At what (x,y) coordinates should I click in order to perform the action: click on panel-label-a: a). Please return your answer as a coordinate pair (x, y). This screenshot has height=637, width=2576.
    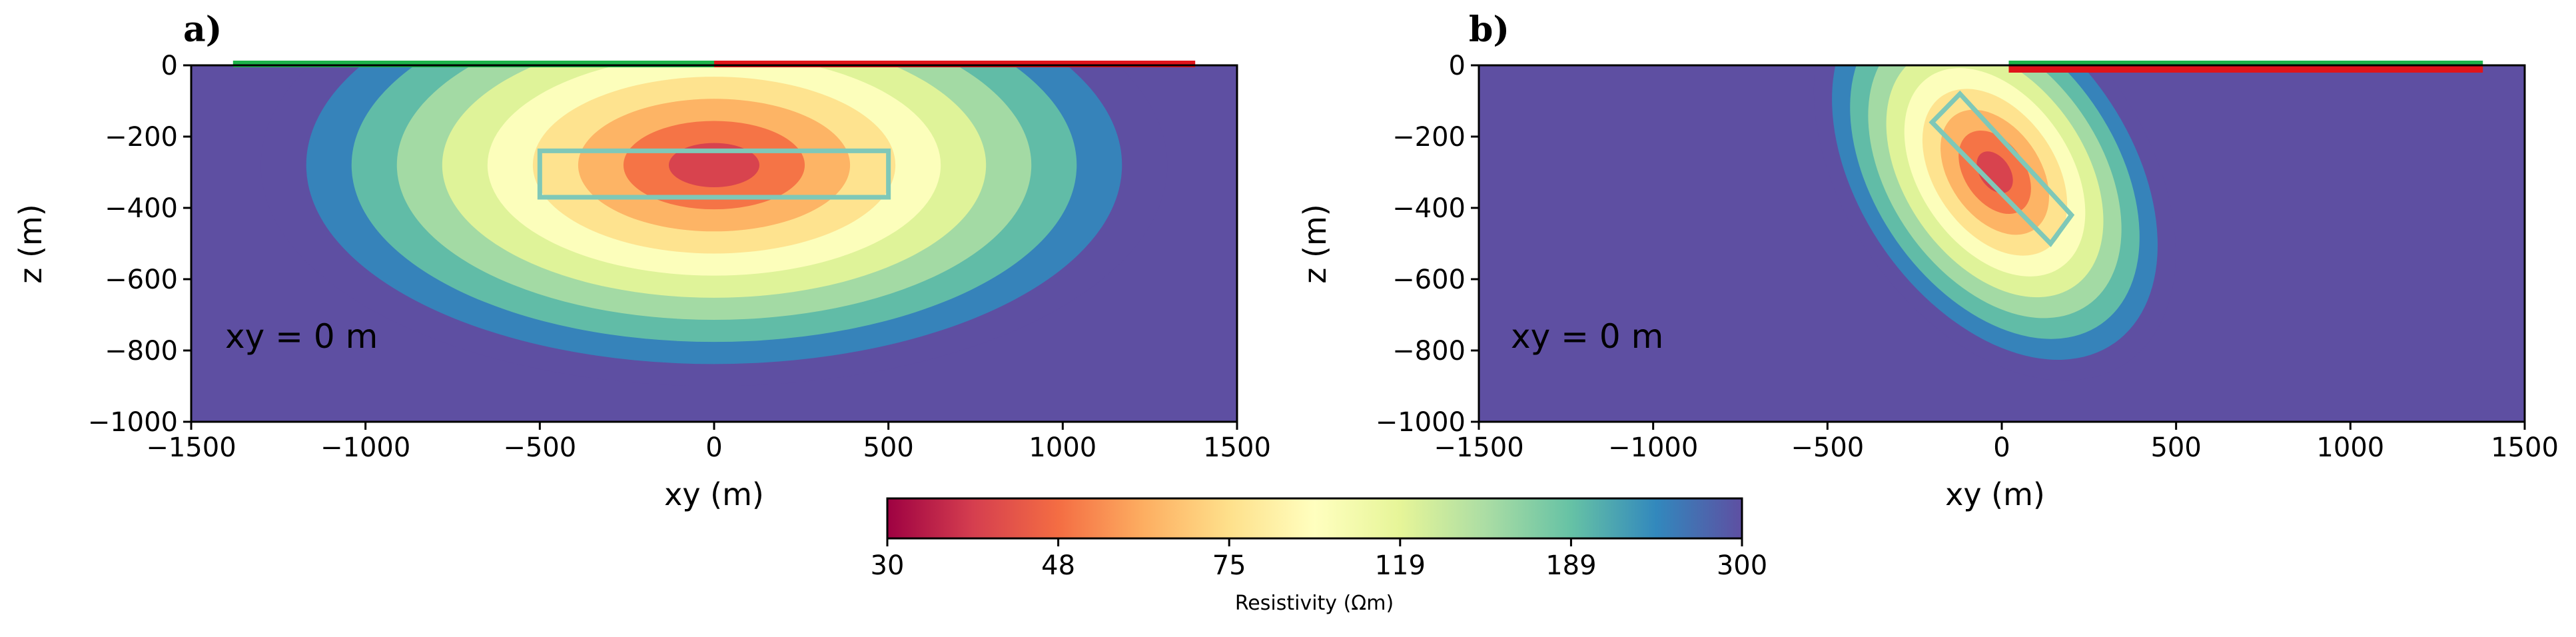
    Looking at the image, I should click on (202, 30).